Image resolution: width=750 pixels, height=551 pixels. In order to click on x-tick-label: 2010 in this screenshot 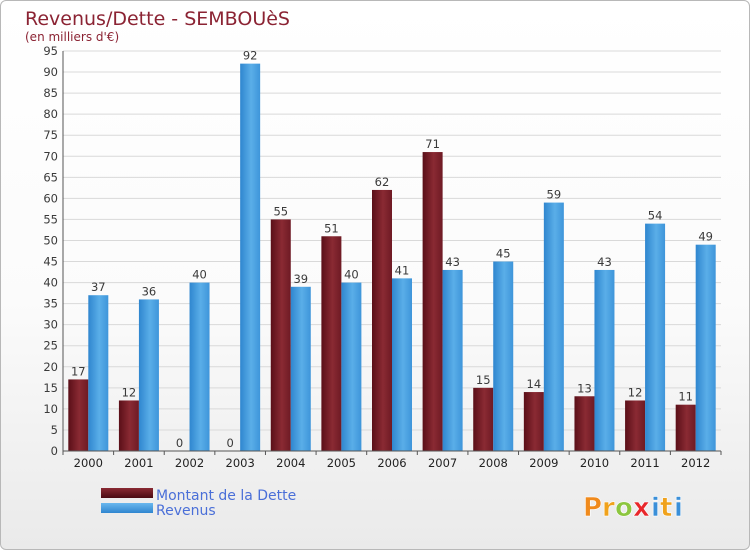, I will do `click(594, 463)`.